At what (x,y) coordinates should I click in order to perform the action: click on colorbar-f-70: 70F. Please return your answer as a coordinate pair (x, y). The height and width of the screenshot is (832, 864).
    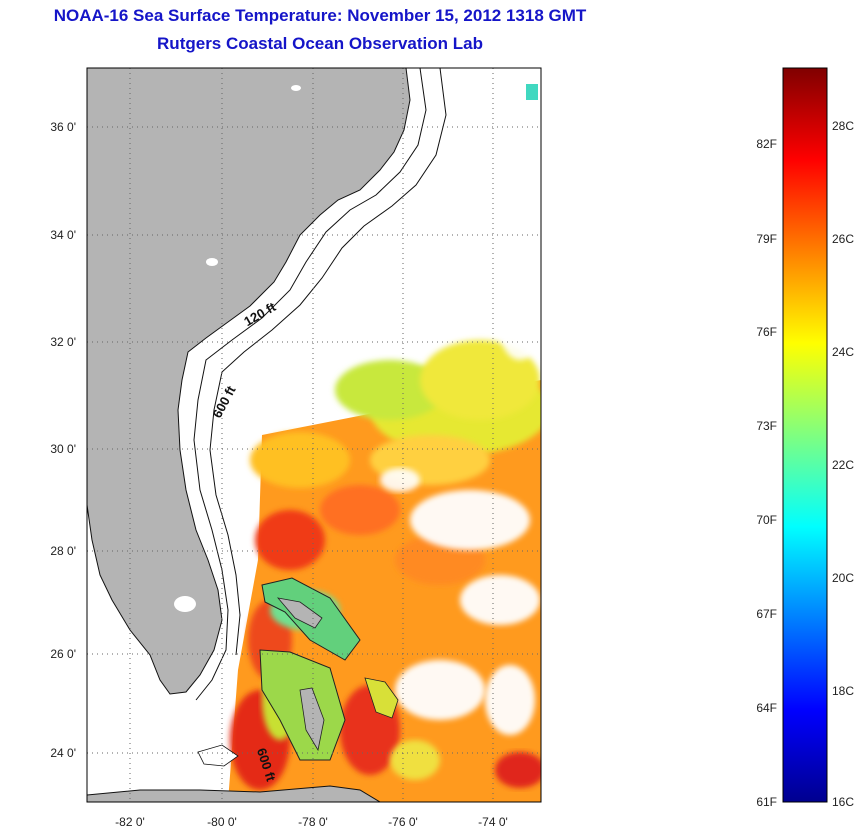
    Looking at the image, I should click on (766, 520).